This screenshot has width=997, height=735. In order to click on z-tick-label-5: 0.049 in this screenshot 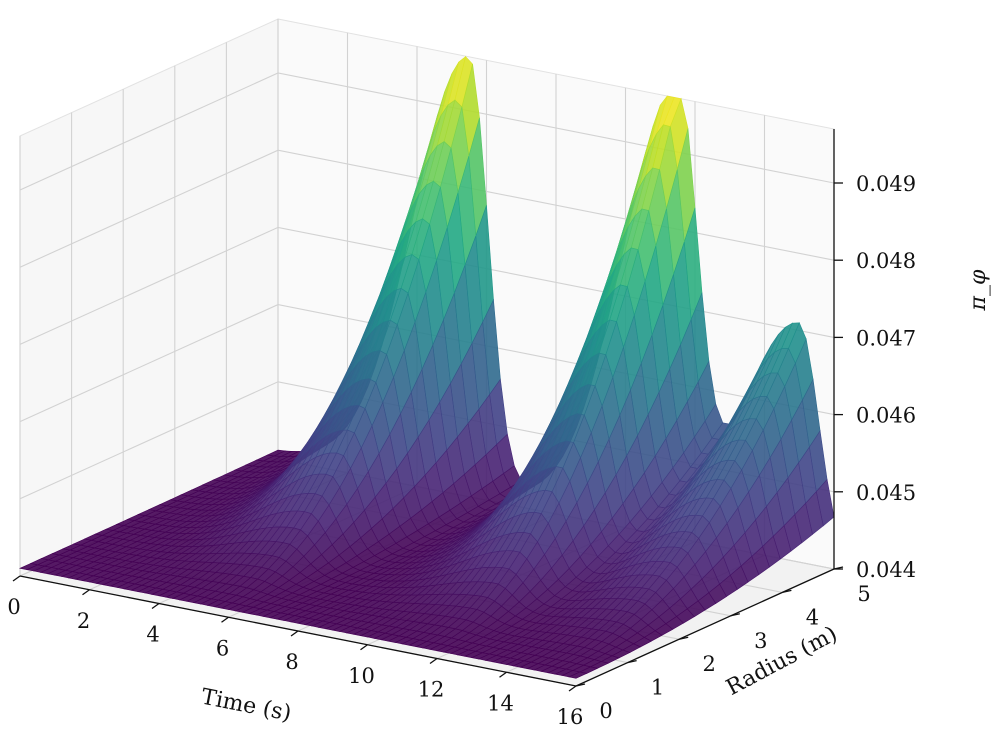, I will do `click(886, 184)`.